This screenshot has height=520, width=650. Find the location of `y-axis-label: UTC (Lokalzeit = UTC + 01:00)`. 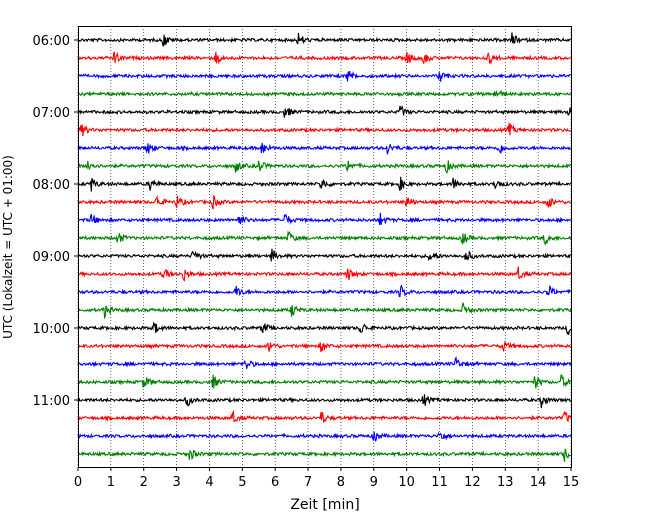

y-axis-label: UTC (Lokalzeit = UTC + 01:00) is located at coordinates (8, 247).